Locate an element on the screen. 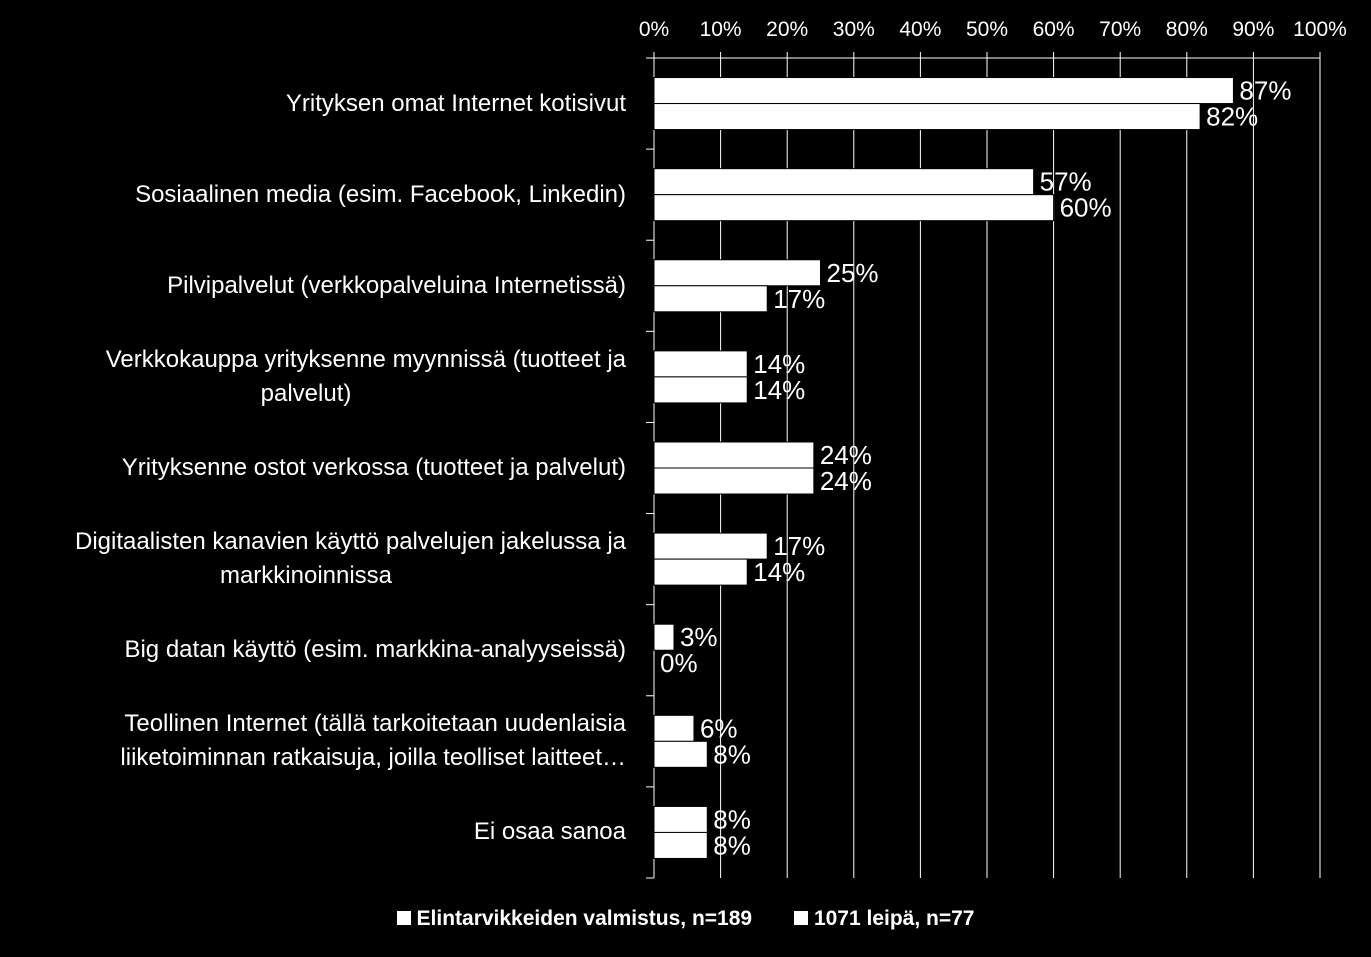  category-label-line: Ei osaa sanoa is located at coordinates (549, 832).